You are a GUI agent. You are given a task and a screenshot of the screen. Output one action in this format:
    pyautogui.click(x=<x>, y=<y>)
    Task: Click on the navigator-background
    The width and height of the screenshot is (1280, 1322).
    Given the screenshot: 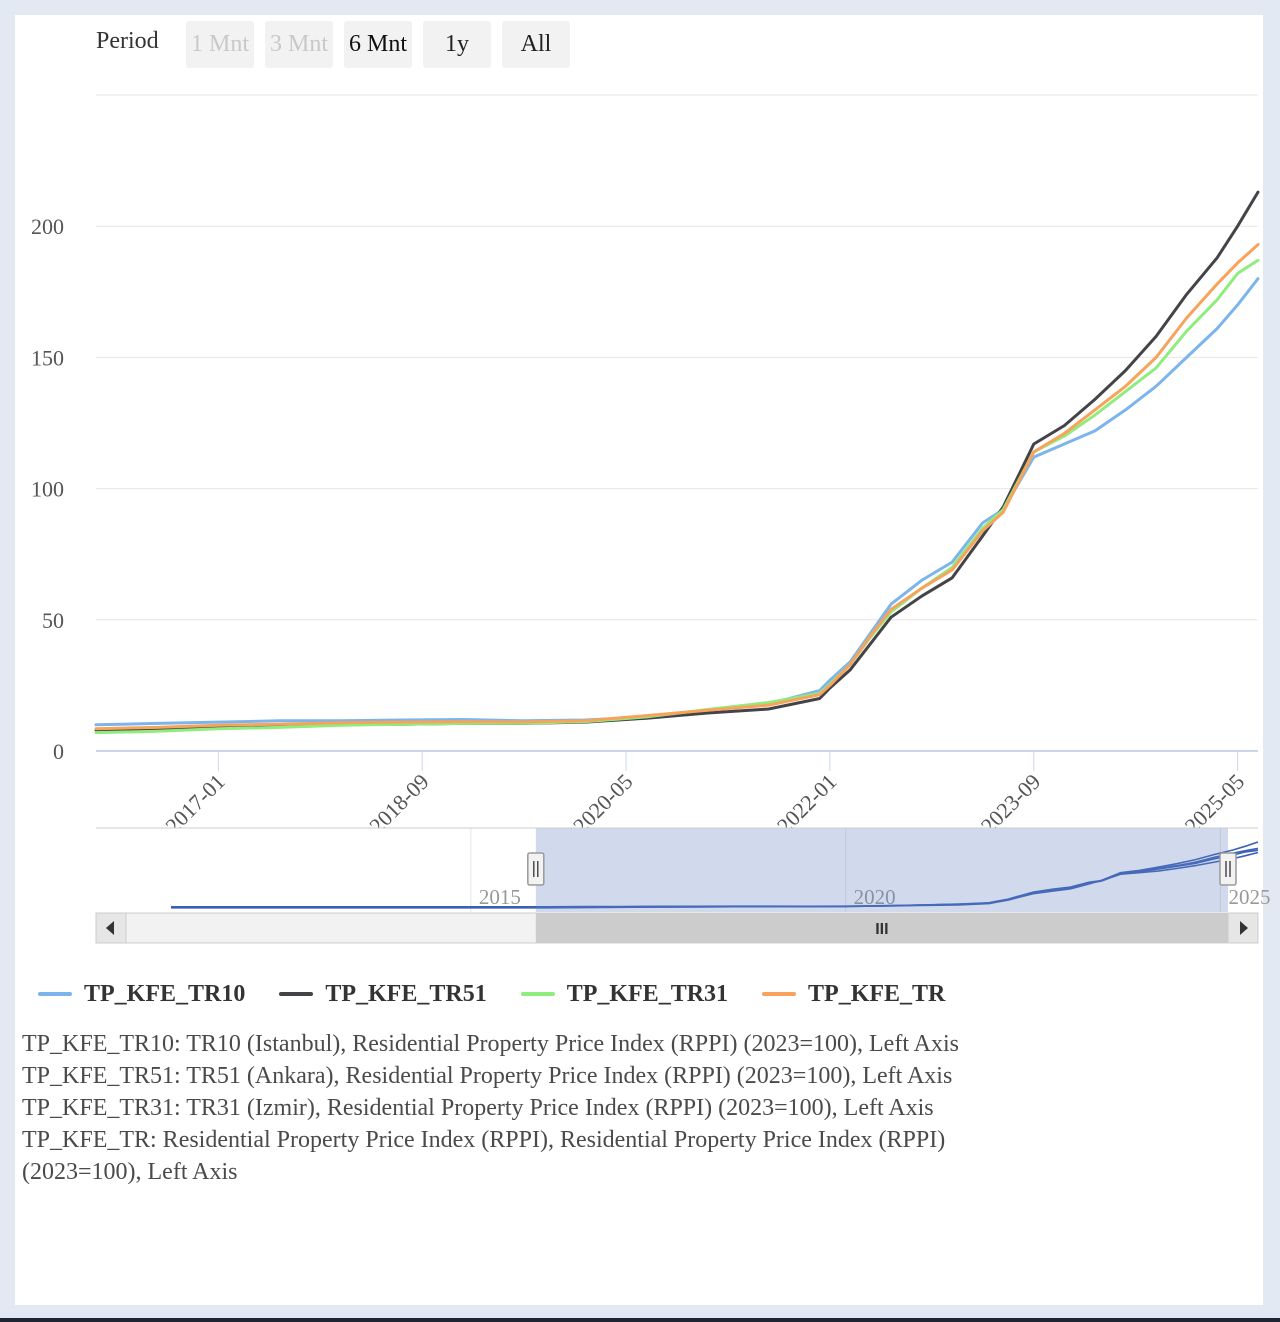 What is the action you would take?
    pyautogui.click(x=677, y=870)
    